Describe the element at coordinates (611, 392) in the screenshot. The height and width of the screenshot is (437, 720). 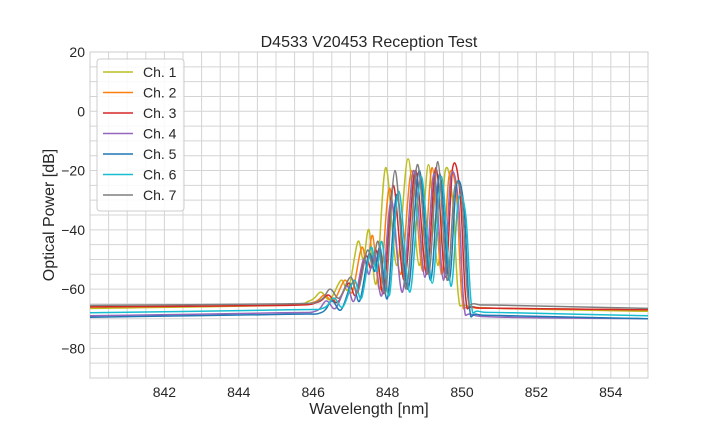
I see `x-tick-label: 854` at that location.